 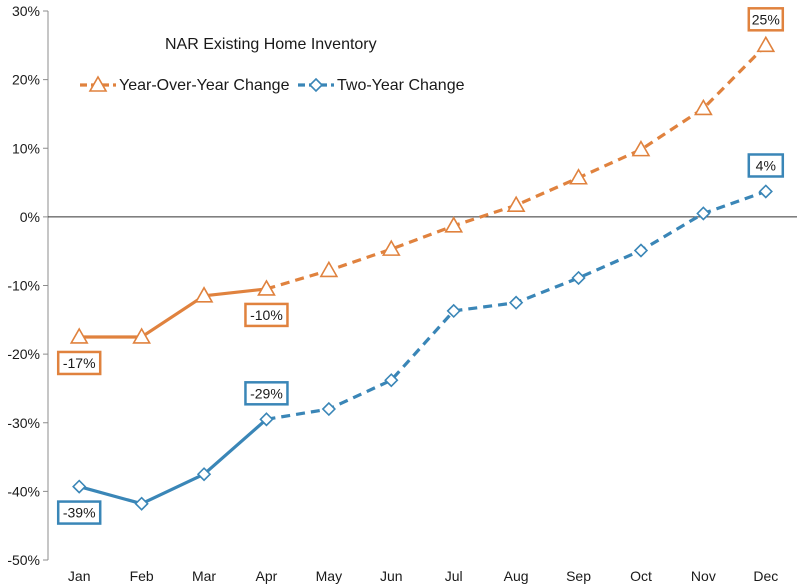 What do you see at coordinates (401, 85) in the screenshot?
I see `legend-label: Two-Year Change` at bounding box center [401, 85].